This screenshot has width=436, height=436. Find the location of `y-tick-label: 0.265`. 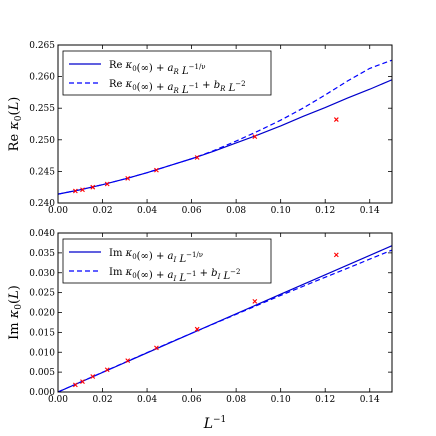

y-tick-label: 0.265 is located at coordinates (42, 46).